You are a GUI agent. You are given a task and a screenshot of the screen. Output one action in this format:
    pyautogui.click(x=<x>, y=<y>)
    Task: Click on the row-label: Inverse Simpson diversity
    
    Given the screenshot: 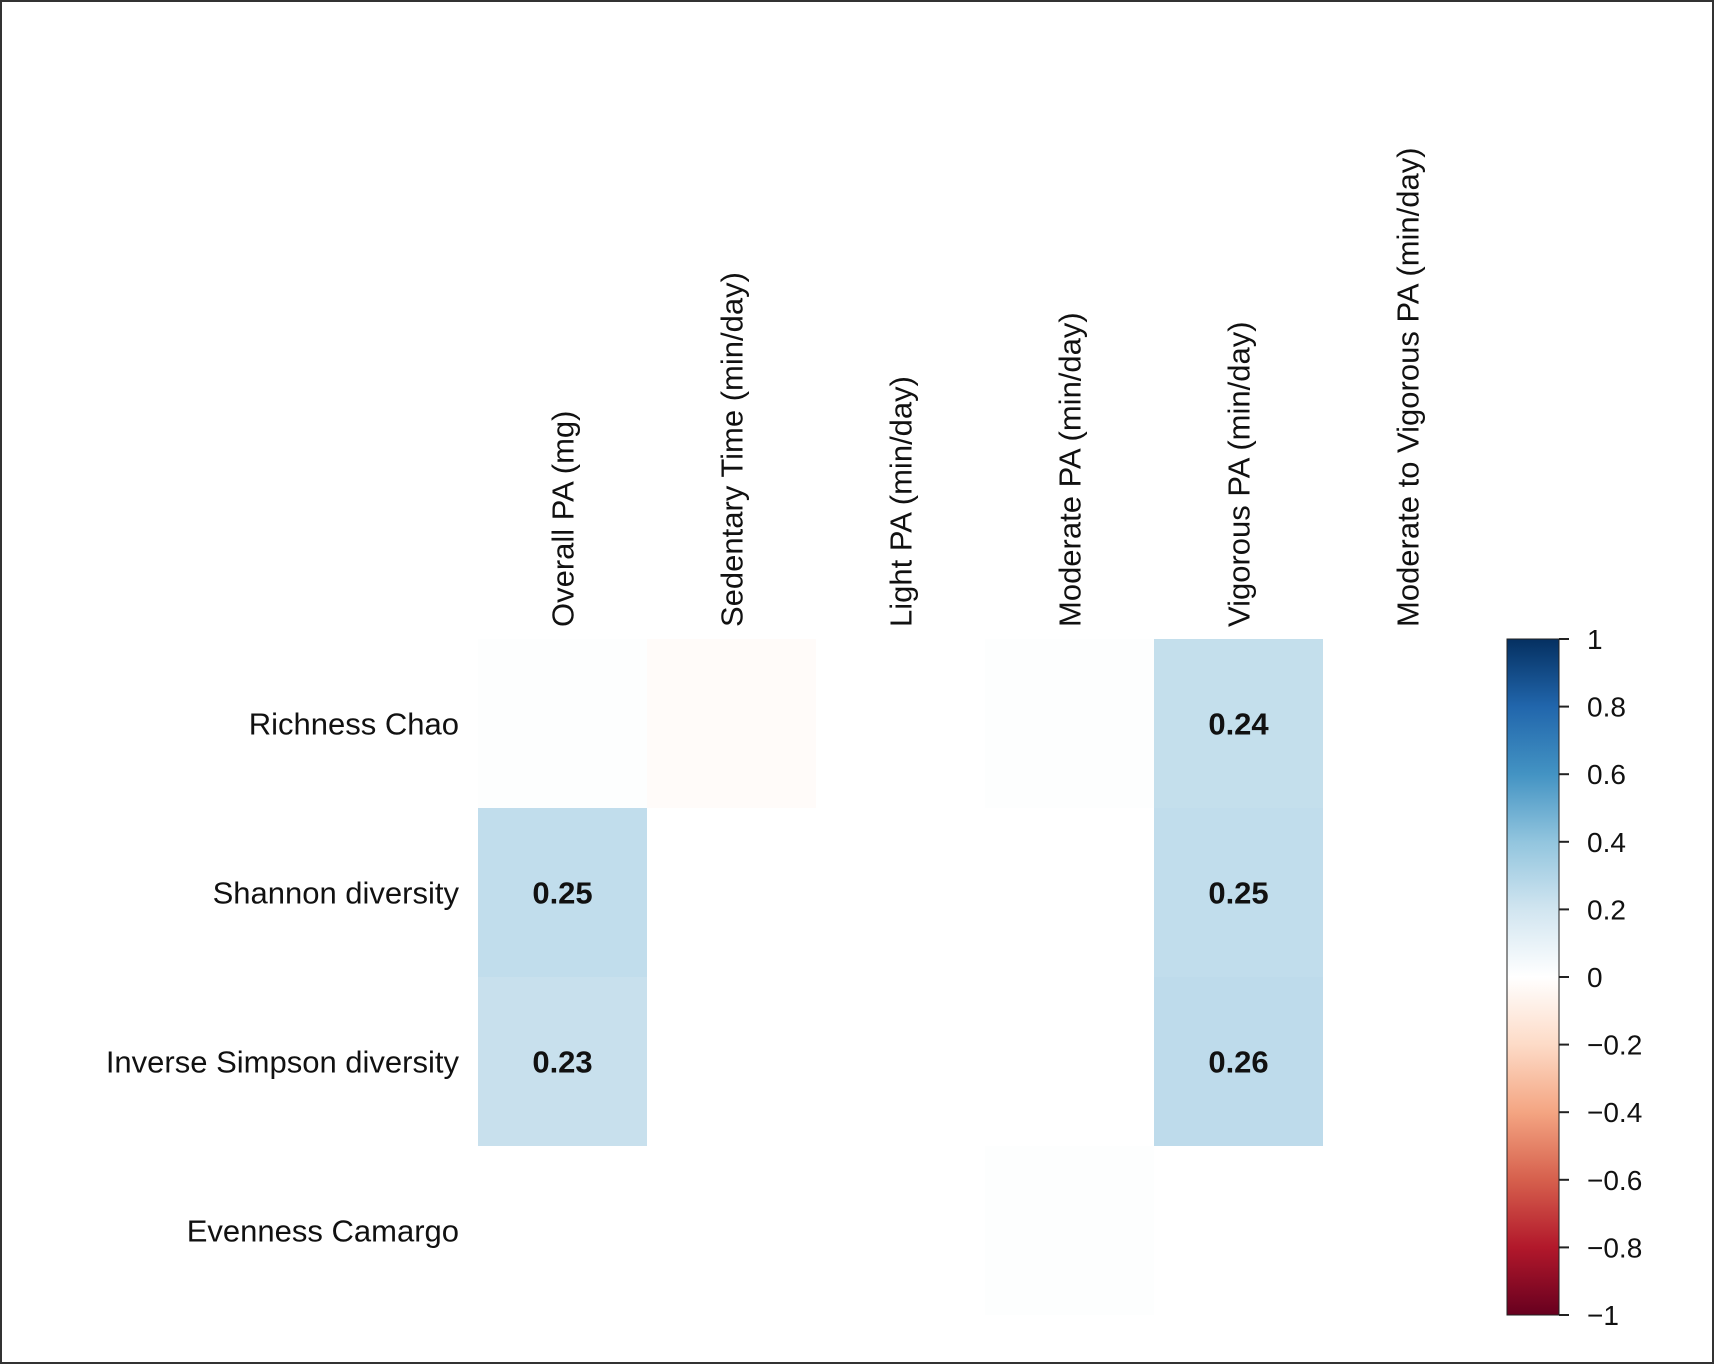 What is the action you would take?
    pyautogui.click(x=283, y=1062)
    